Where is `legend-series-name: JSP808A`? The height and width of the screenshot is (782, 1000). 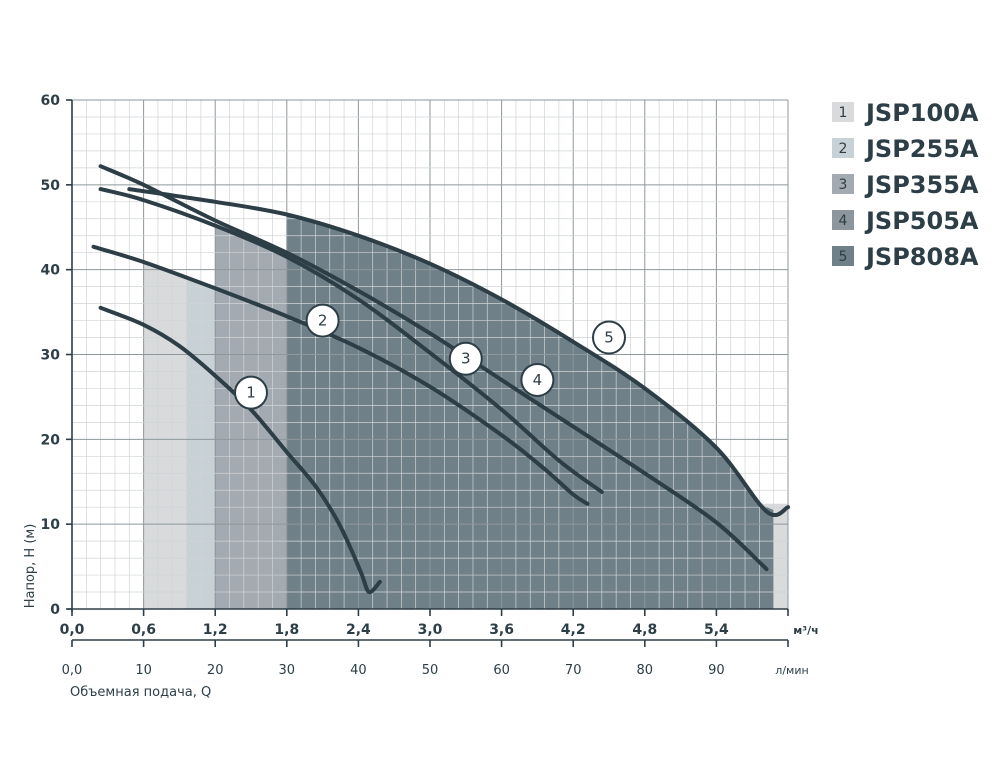
legend-series-name: JSP808A is located at coordinates (921, 257).